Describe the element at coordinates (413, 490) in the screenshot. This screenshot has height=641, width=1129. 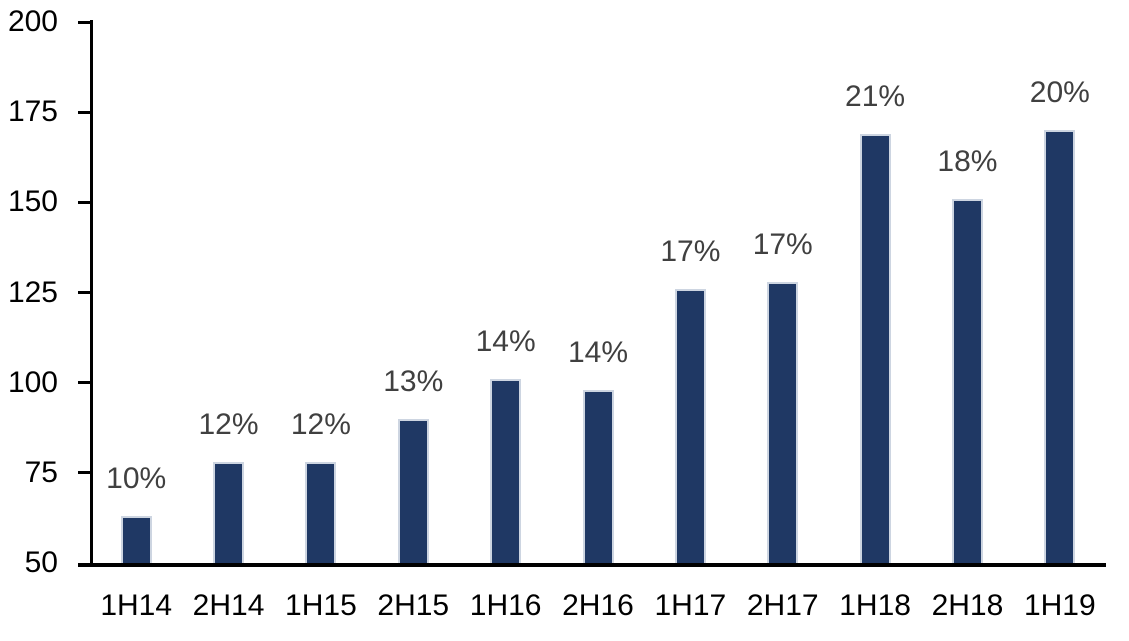
I see `bar-2H15` at that location.